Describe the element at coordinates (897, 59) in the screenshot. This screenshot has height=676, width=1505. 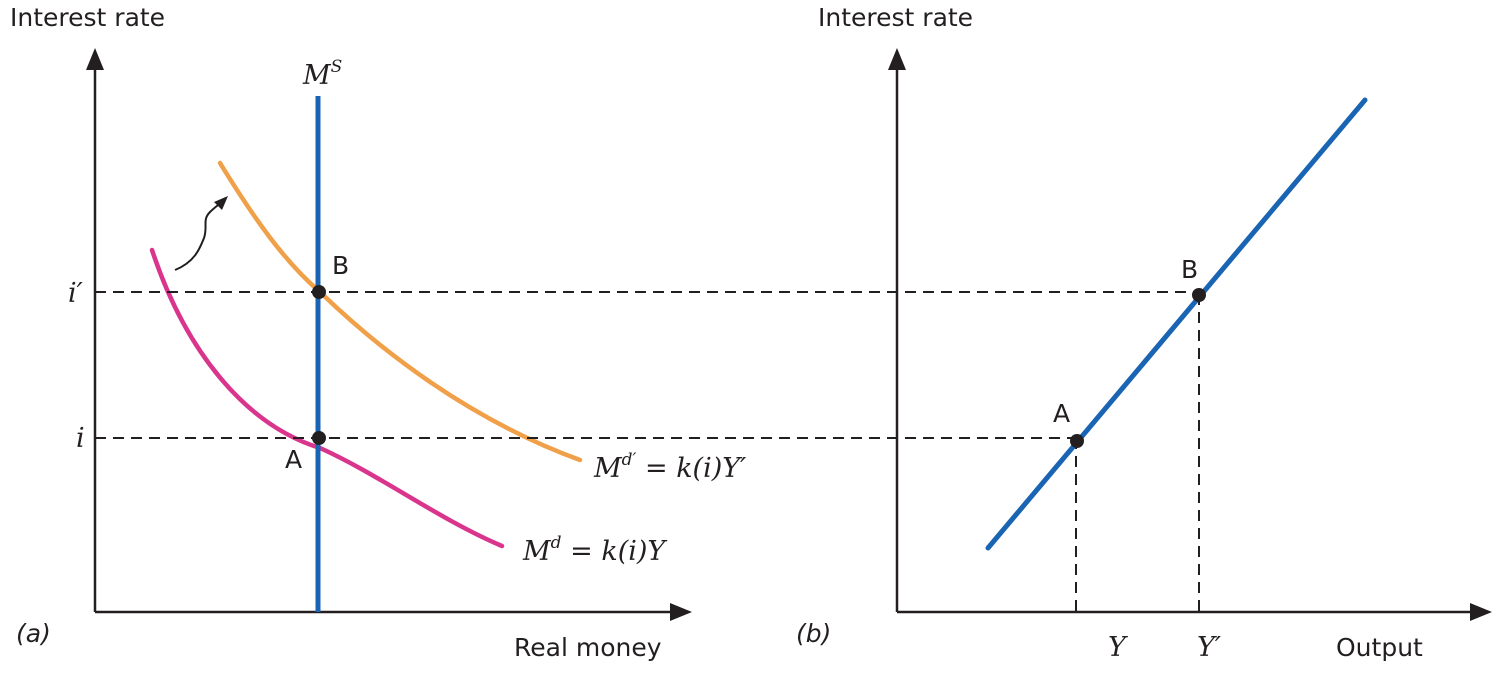
I see `panel-b-y-axis-arrowhead` at that location.